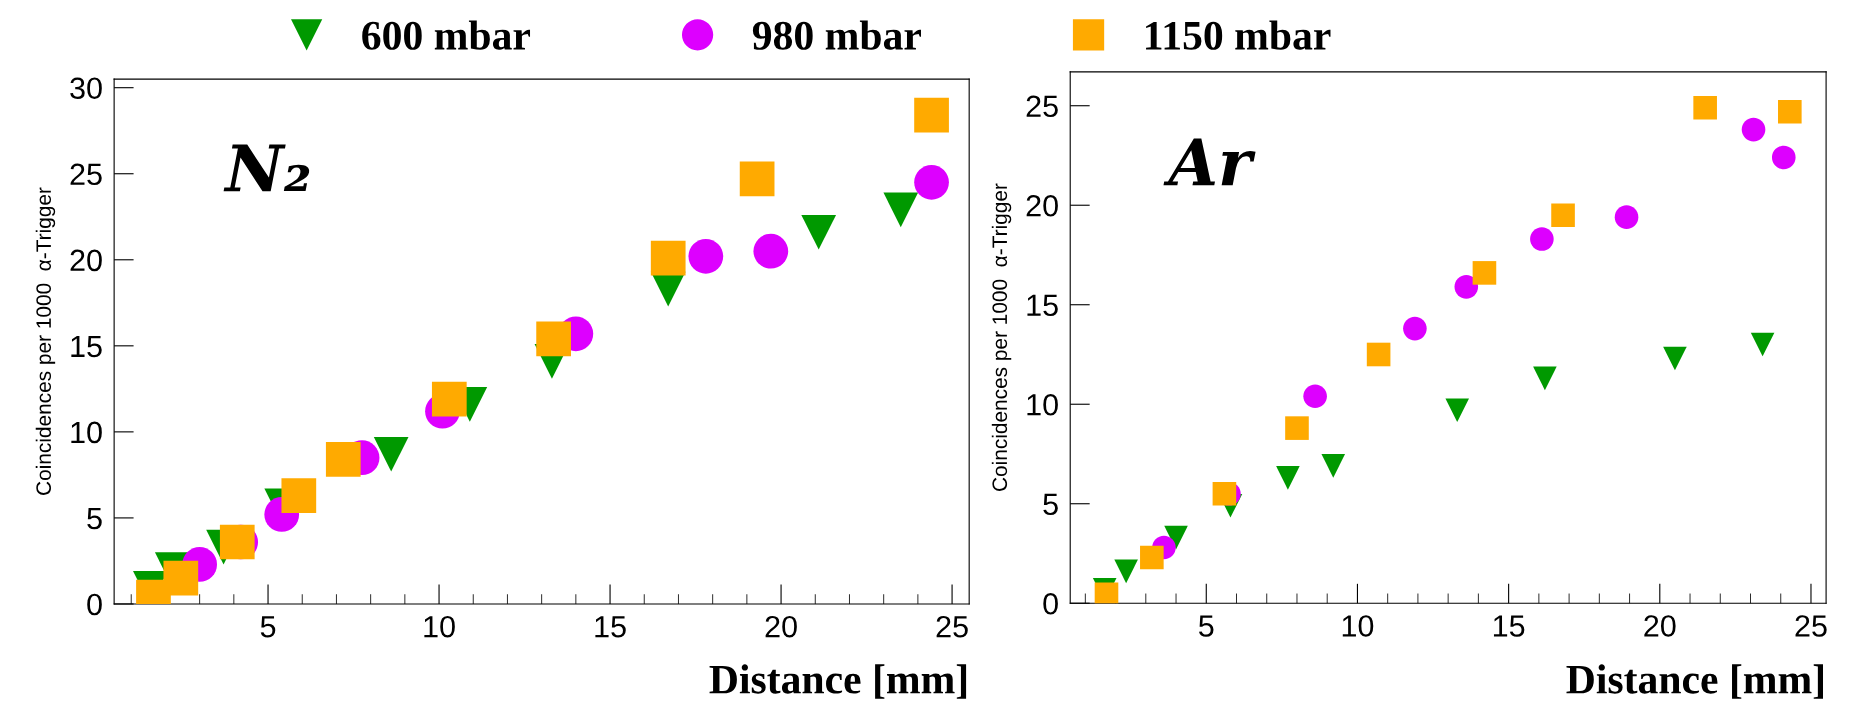 This screenshot has height=719, width=1871. Describe the element at coordinates (836, 35) in the screenshot. I see `legend-label: 980 mbar` at that location.